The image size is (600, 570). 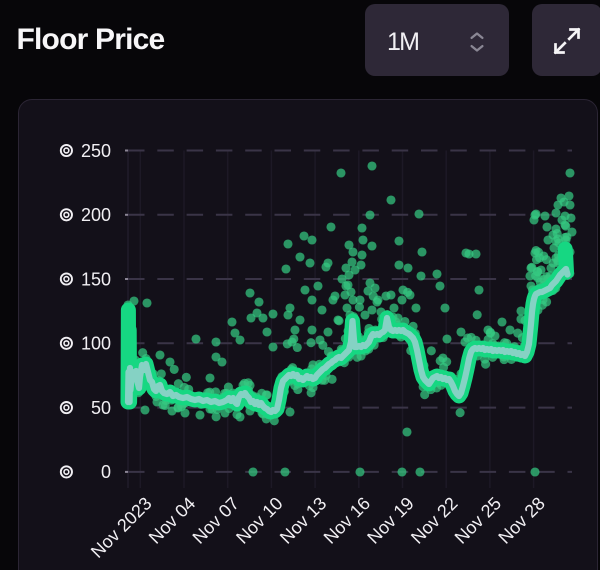 What do you see at coordinates (521, 520) in the screenshot?
I see `svg-text: Nov 28` at bounding box center [521, 520].